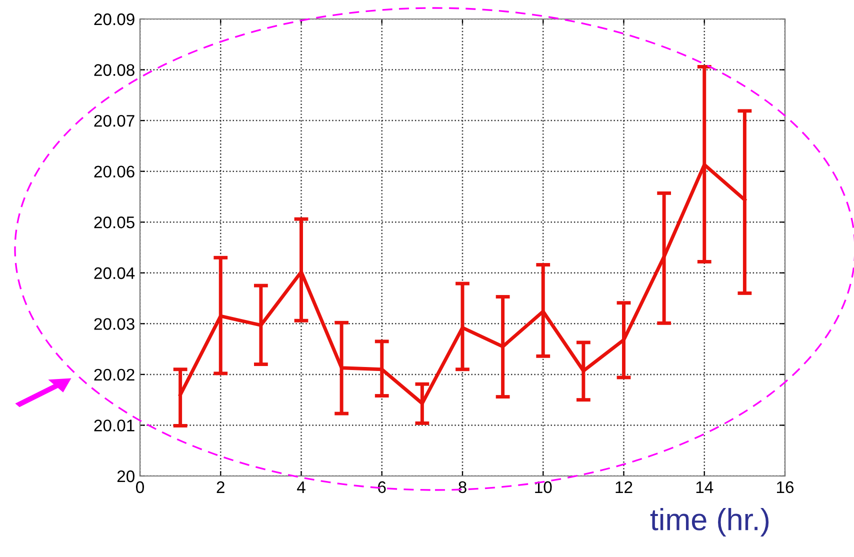 Image resolution: width=854 pixels, height=557 pixels. What do you see at coordinates (301, 487) in the screenshot?
I see `x-tick-label: 4` at bounding box center [301, 487].